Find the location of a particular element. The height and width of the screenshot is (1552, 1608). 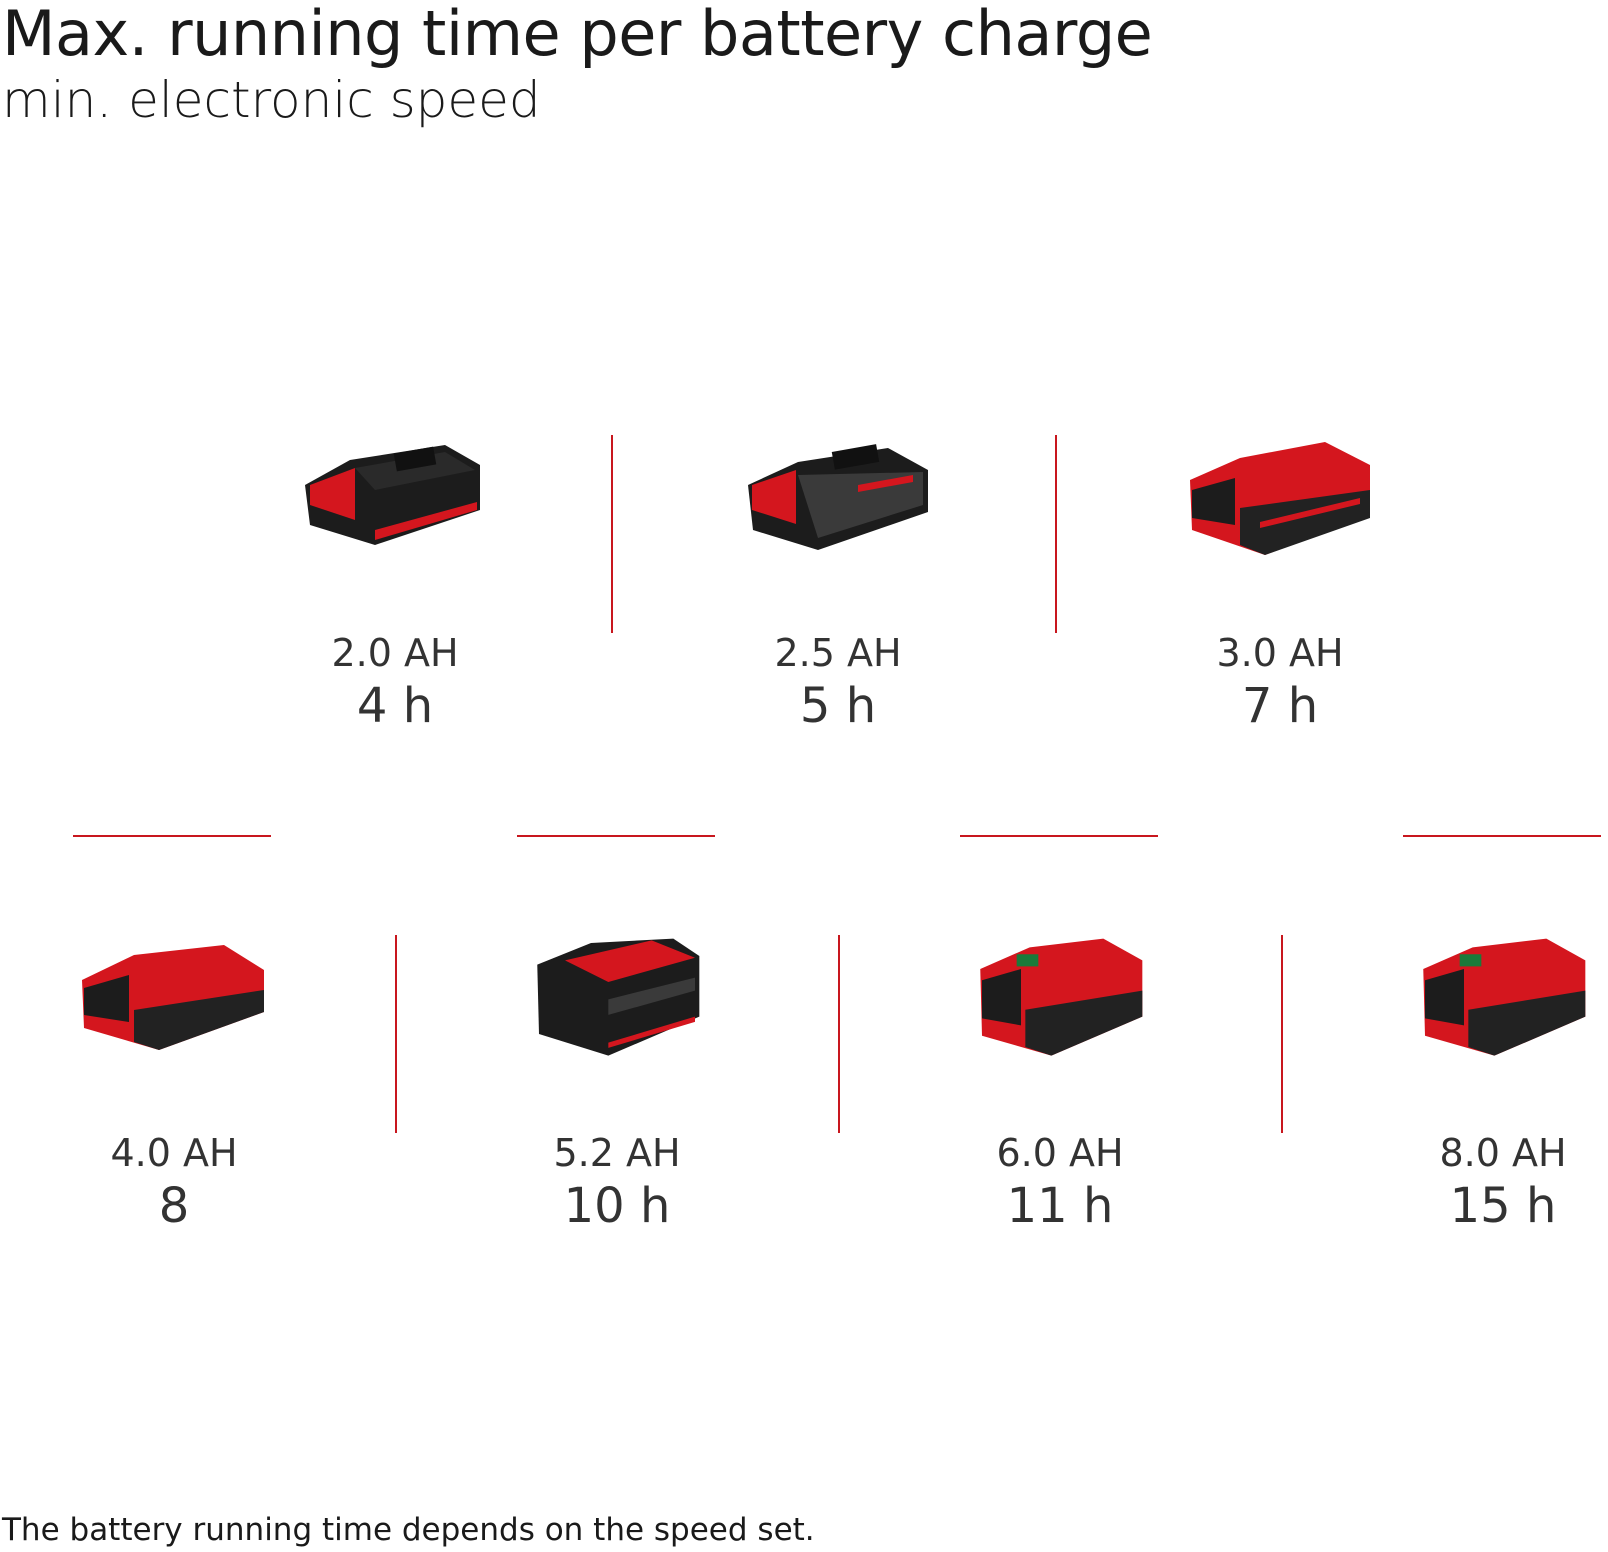

battery-6ah-icon is located at coordinates (1061, 997).